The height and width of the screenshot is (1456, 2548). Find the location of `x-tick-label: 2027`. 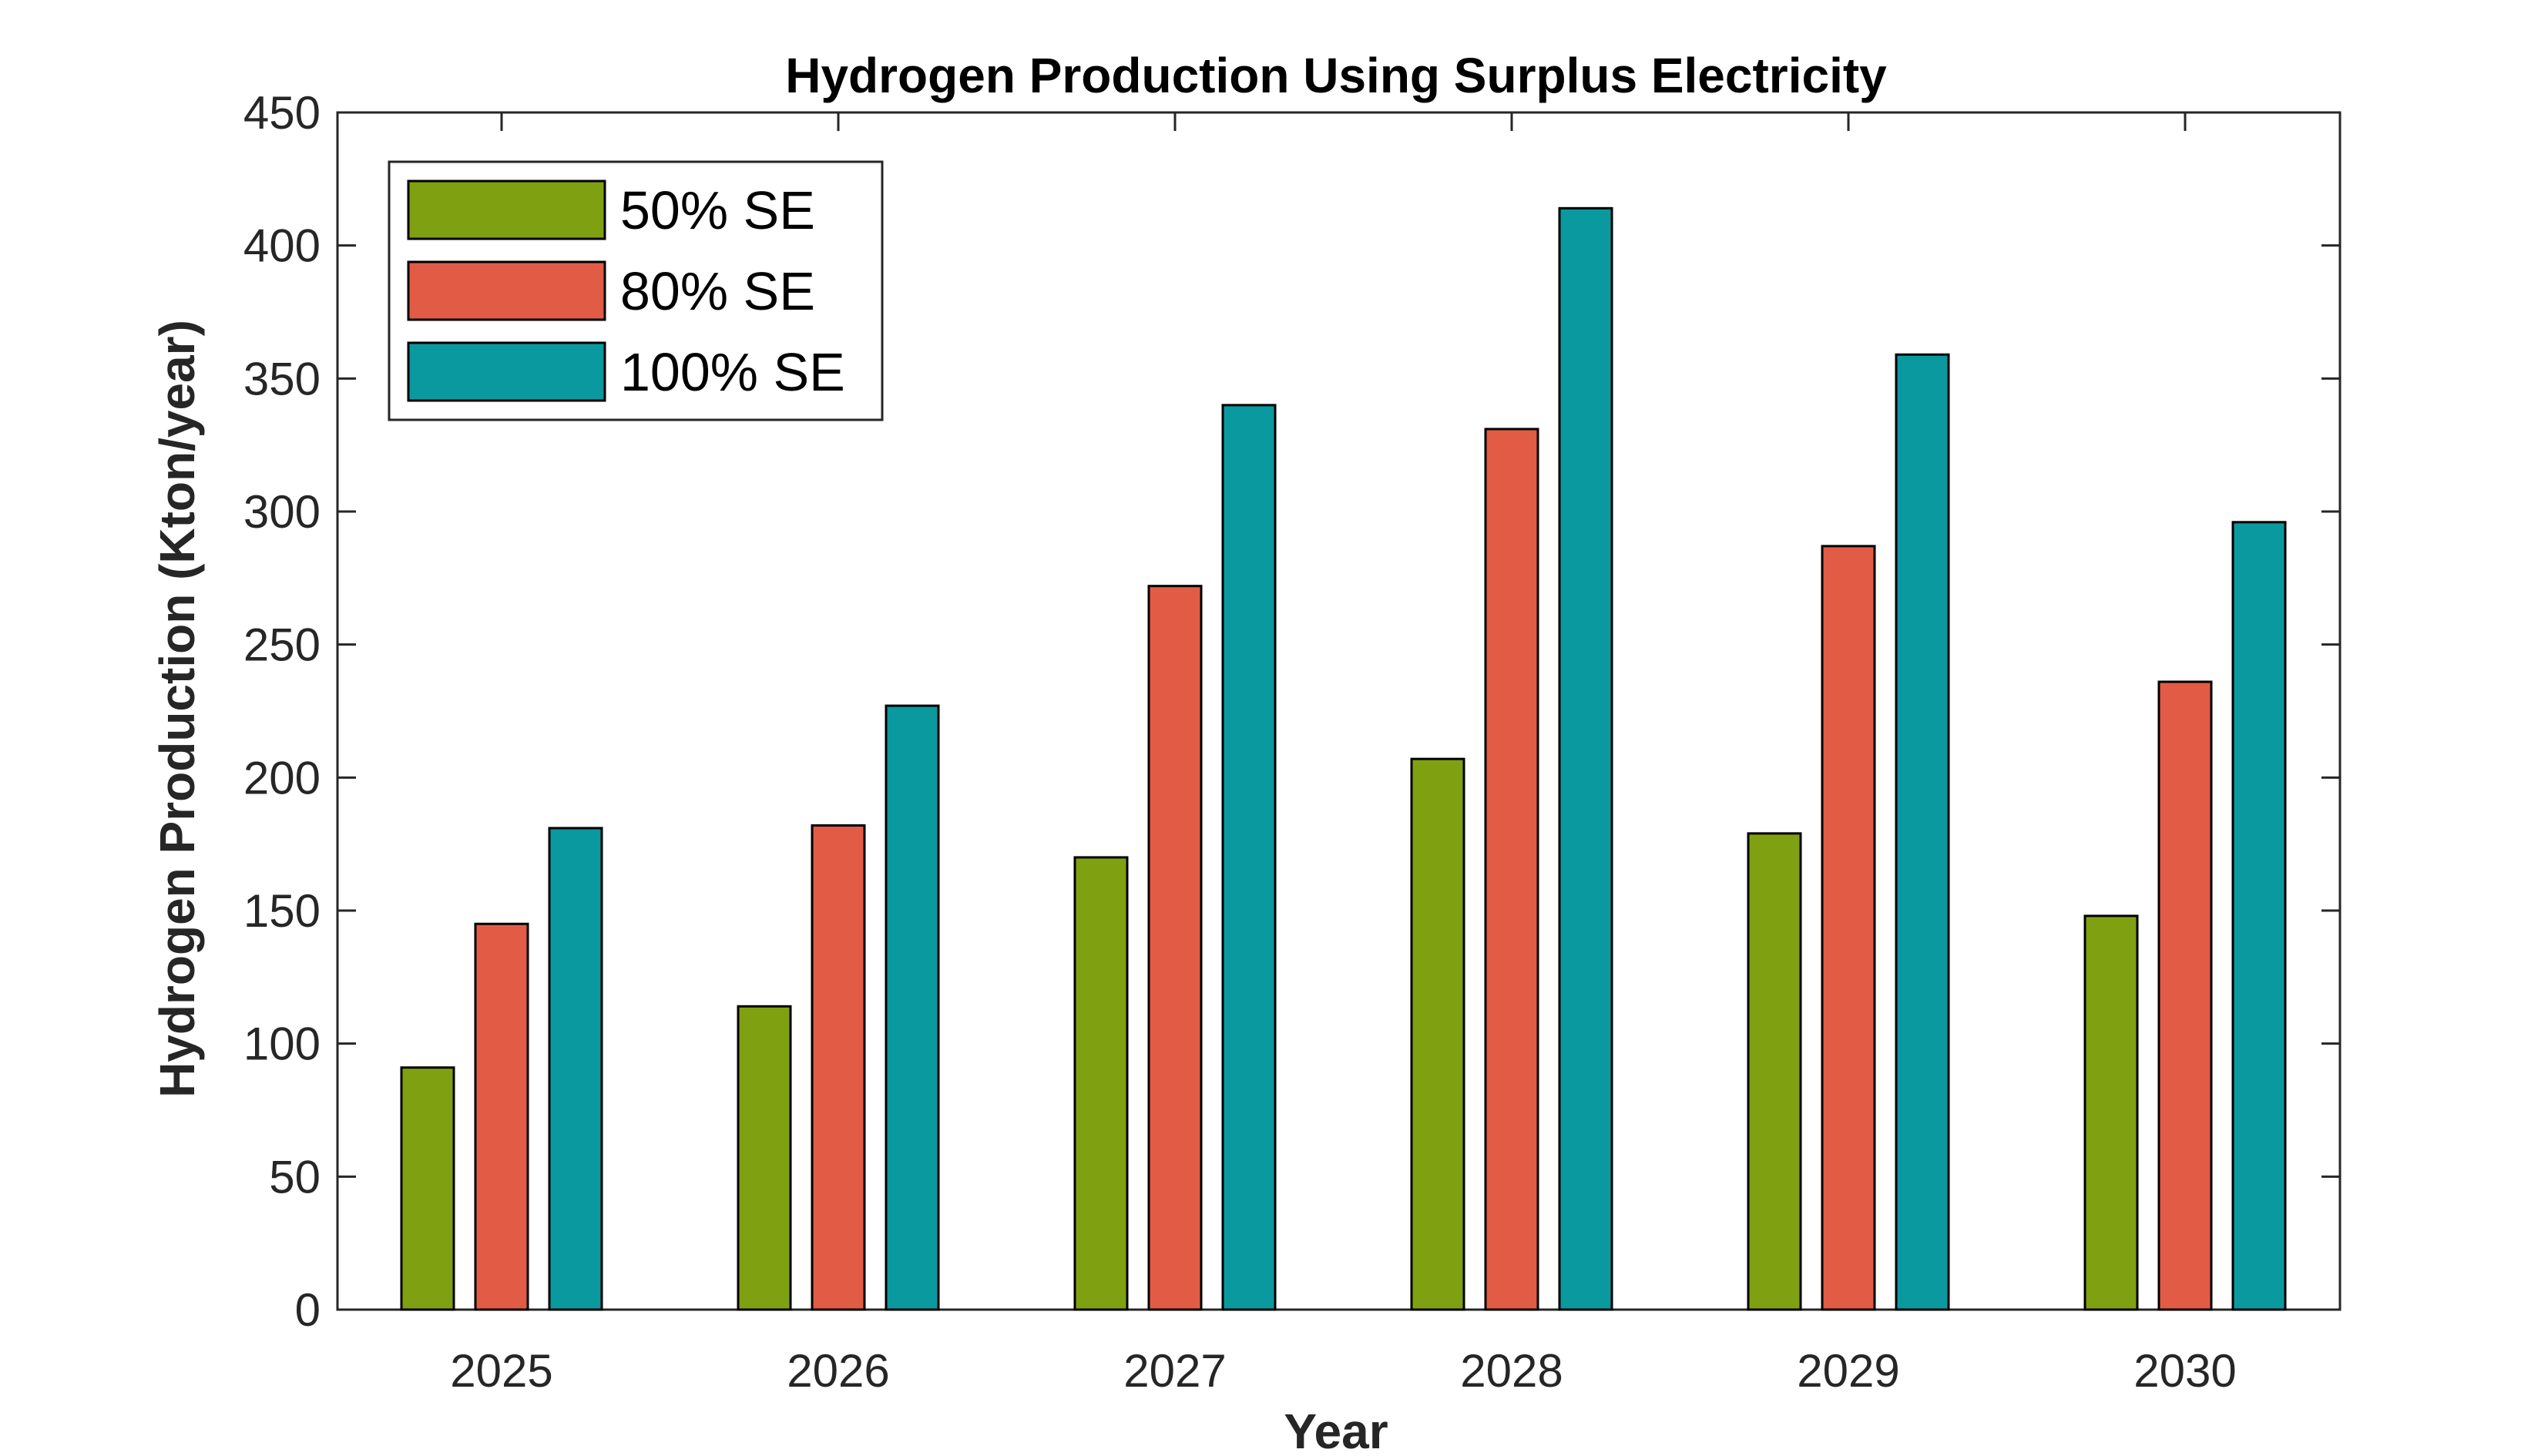

x-tick-label: 2027 is located at coordinates (1174, 1371).